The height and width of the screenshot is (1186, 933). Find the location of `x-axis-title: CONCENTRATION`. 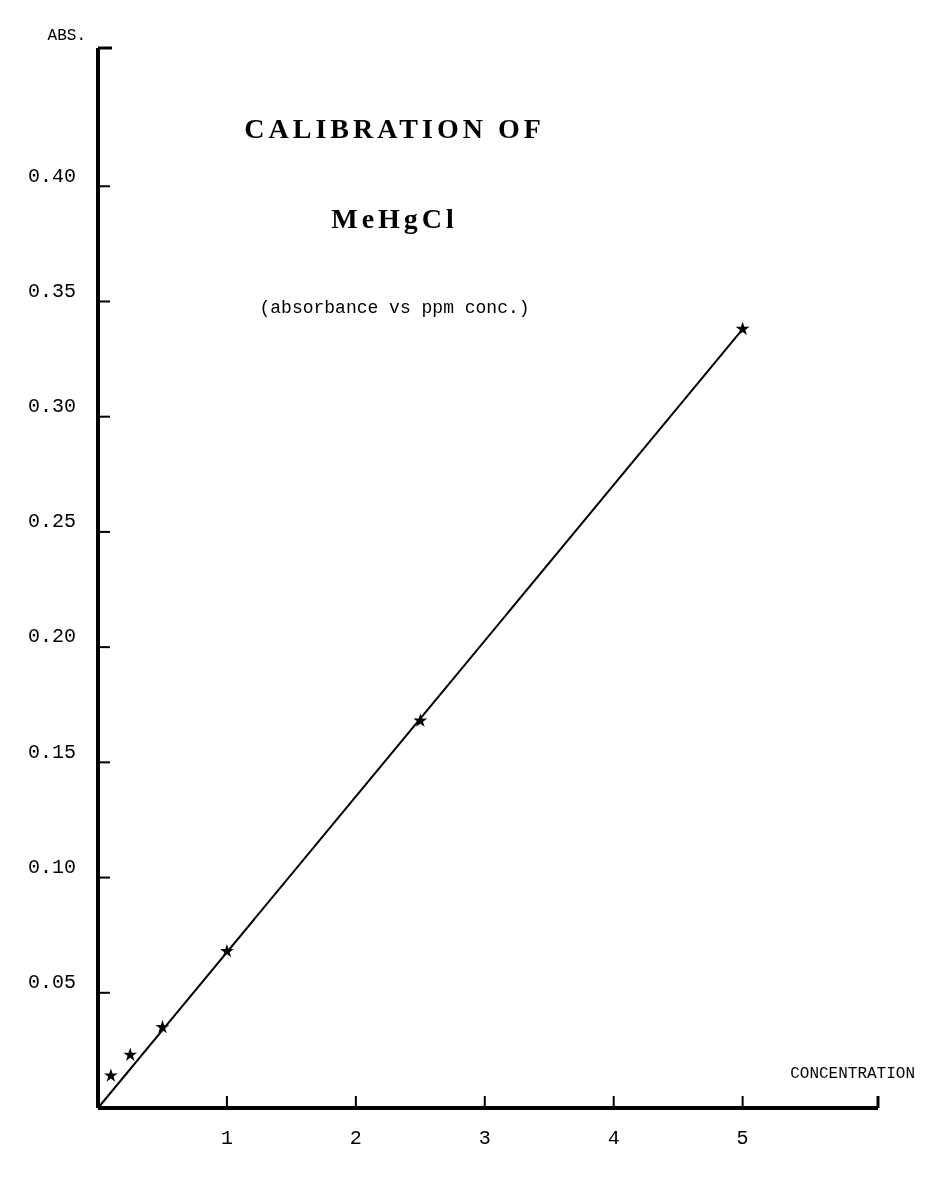

x-axis-title: CONCENTRATION is located at coordinates (852, 1074).